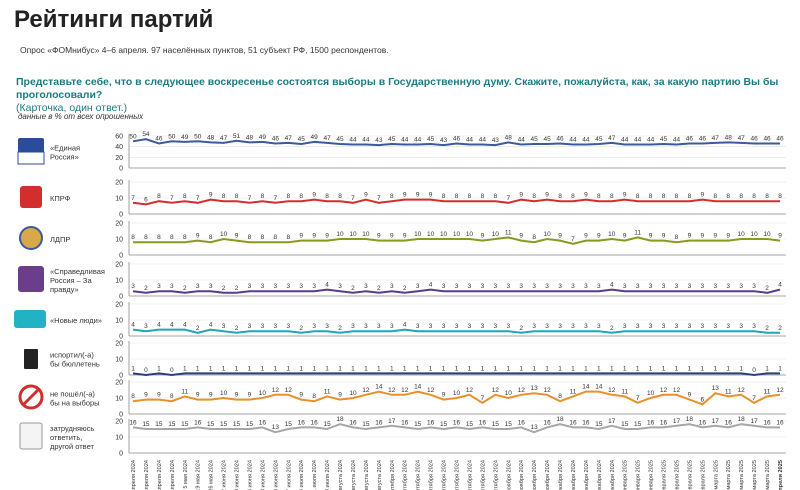 The height and width of the screenshot is (490, 800). Describe the element at coordinates (392, 139) in the screenshot. I see `data-label: 45` at that location.